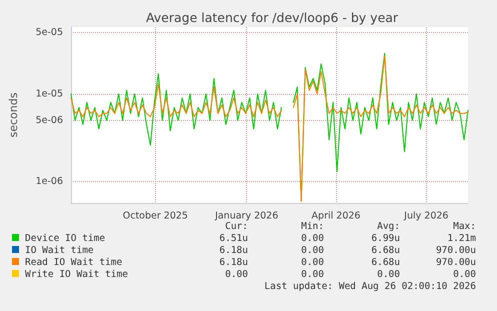  What do you see at coordinates (233, 238) in the screenshot?
I see `text: 6.51u` at bounding box center [233, 238].